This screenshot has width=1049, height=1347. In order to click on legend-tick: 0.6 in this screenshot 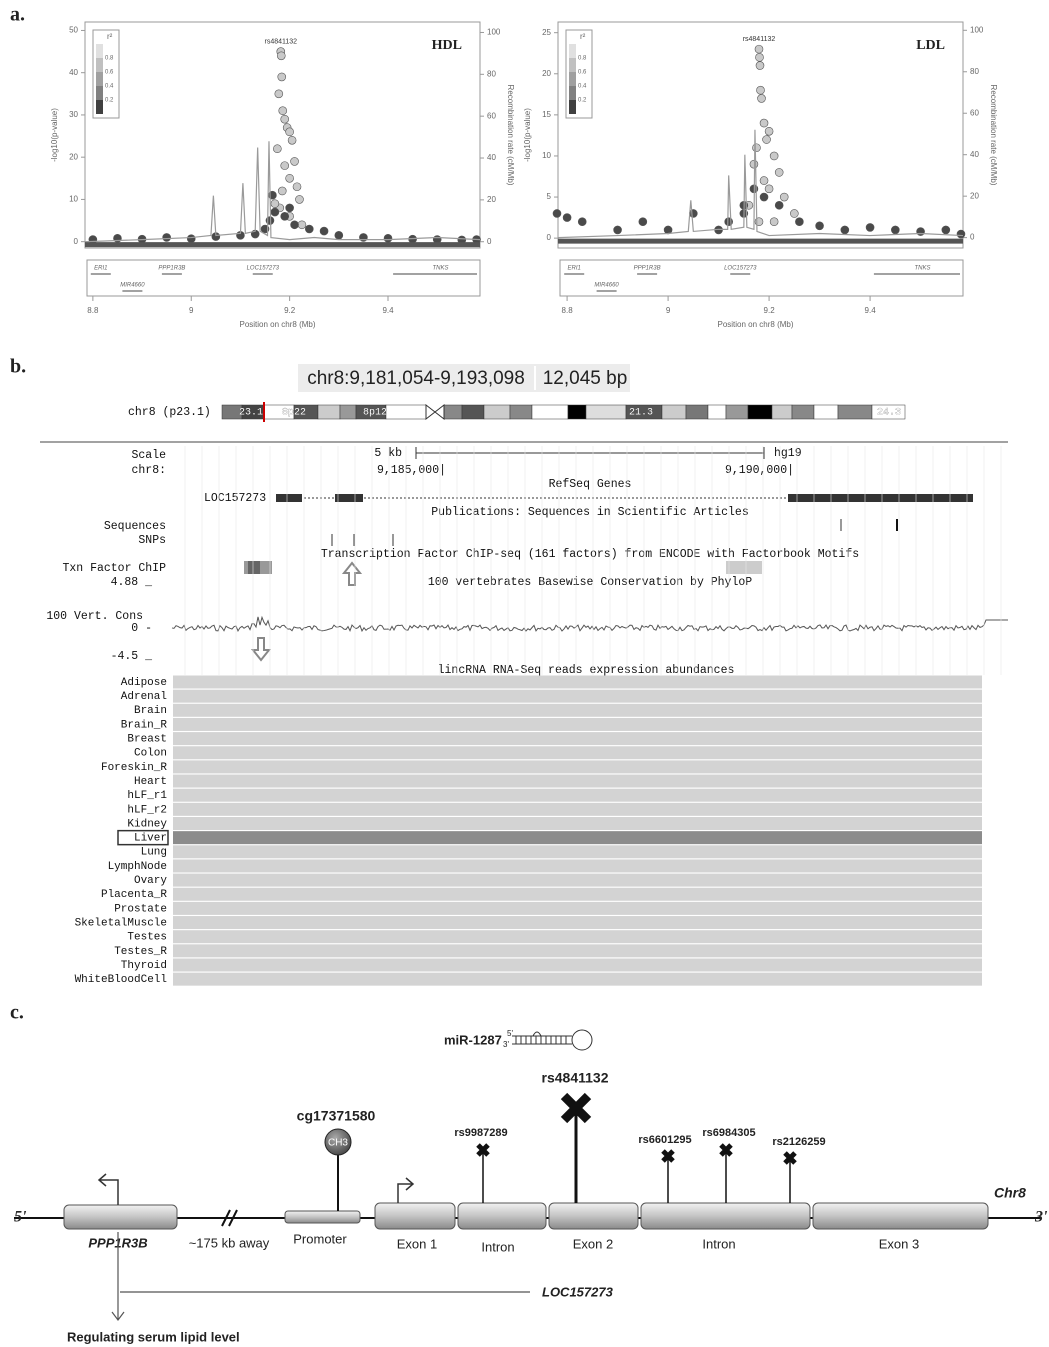, I will do `click(582, 73)`.